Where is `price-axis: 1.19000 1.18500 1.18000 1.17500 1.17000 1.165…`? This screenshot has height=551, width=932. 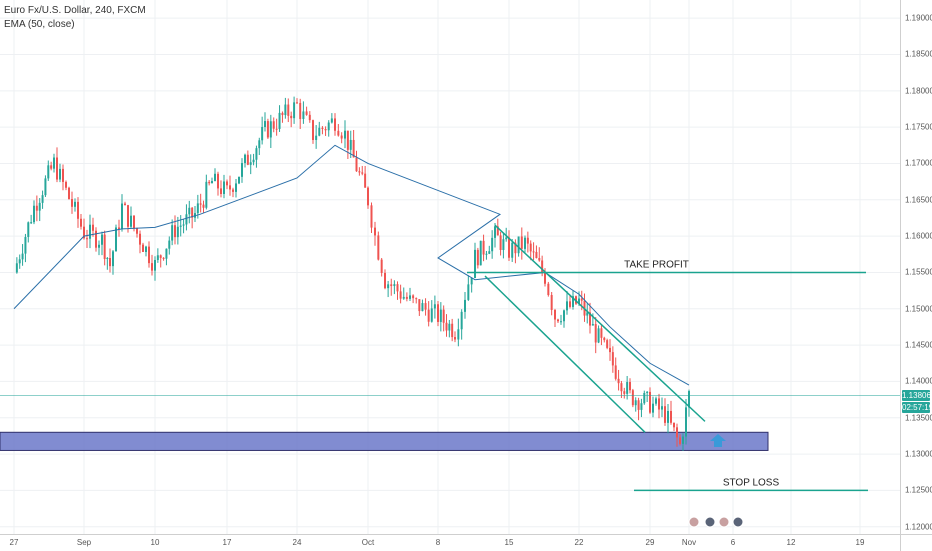
price-axis: 1.19000 1.18500 1.18000 1.17500 1.17000 1.165… is located at coordinates (916, 267).